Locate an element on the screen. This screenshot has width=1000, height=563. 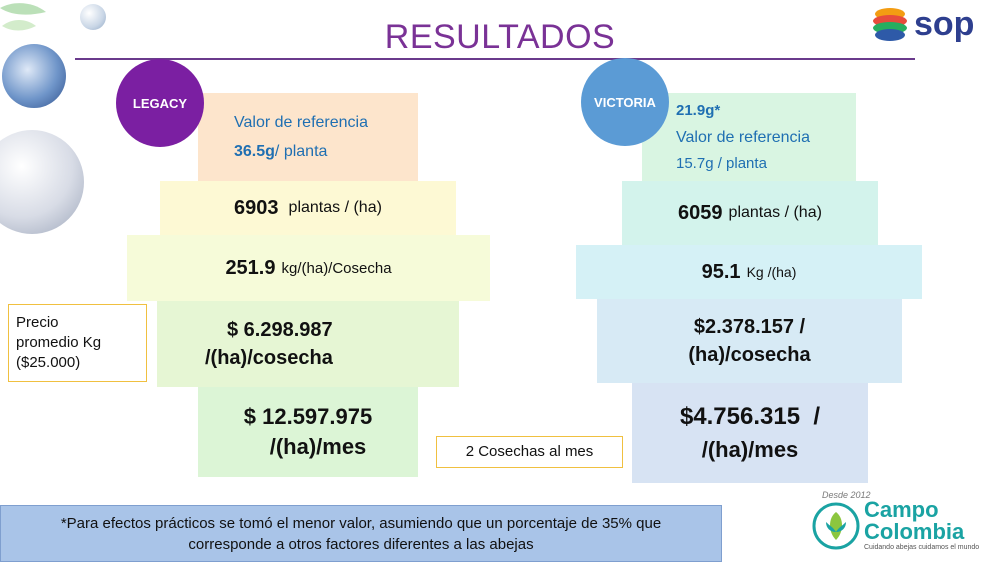
victoria-revenue-box: $2.378.157 / (ha)/cosecha is located at coordinates (749, 341).